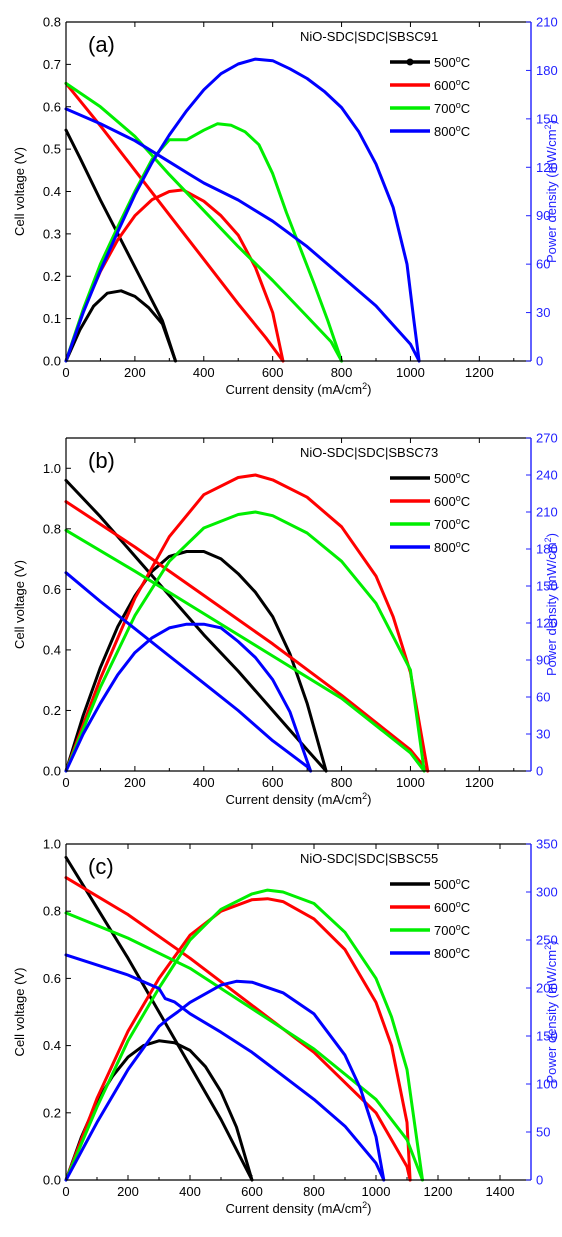 This screenshot has width=562, height=1237. What do you see at coordinates (135, 372) in the screenshot?
I see `x-tick-label: 200` at bounding box center [135, 372].